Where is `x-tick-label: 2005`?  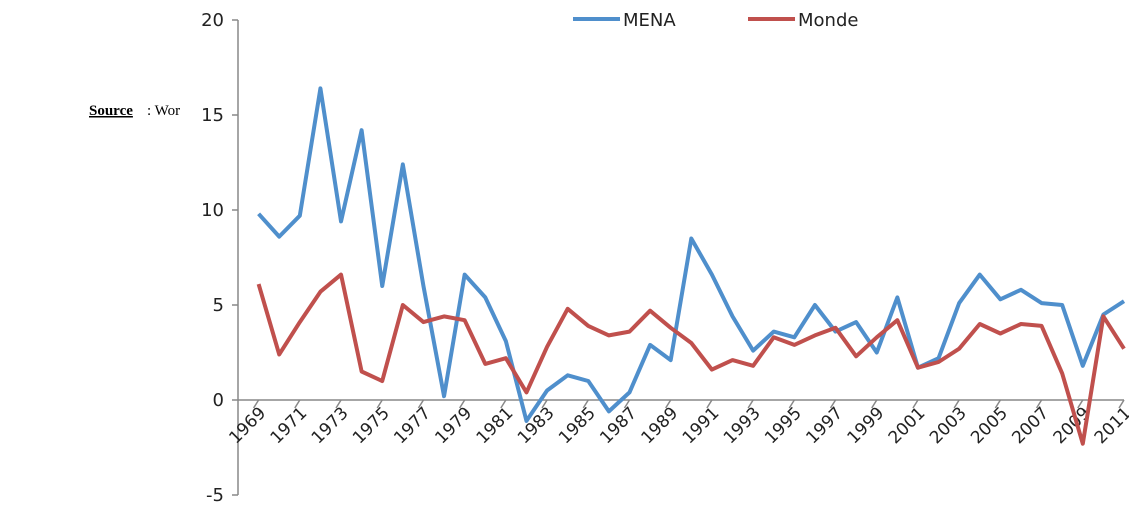
x-tick-label: 2005 is located at coordinates (989, 425).